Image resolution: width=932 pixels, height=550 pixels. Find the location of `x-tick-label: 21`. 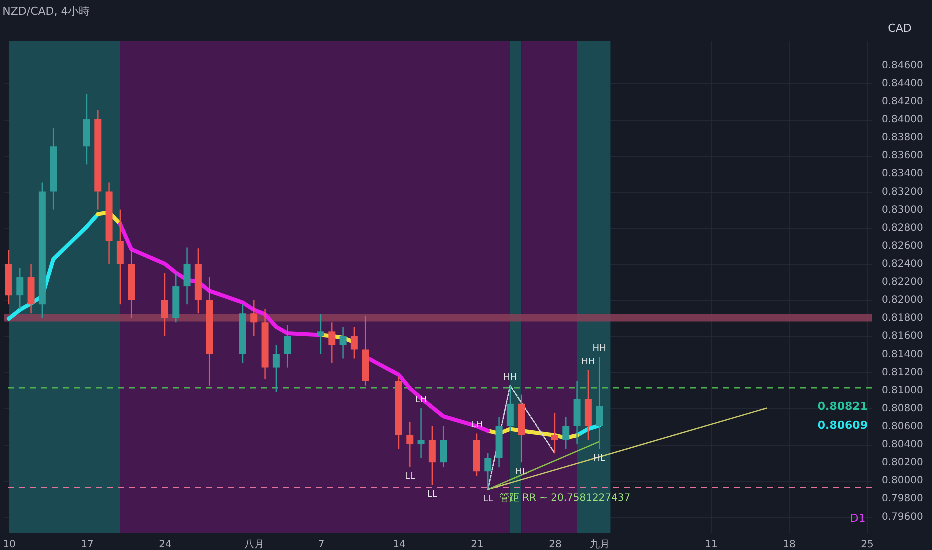

x-tick-label: 21 is located at coordinates (477, 545).